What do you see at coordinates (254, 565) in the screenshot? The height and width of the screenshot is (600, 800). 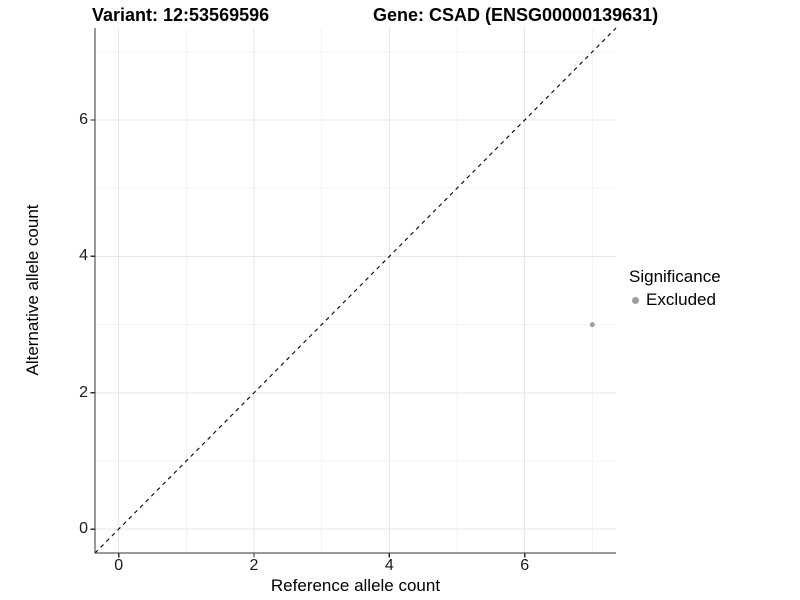 I see `x-tick-label: 2` at bounding box center [254, 565].